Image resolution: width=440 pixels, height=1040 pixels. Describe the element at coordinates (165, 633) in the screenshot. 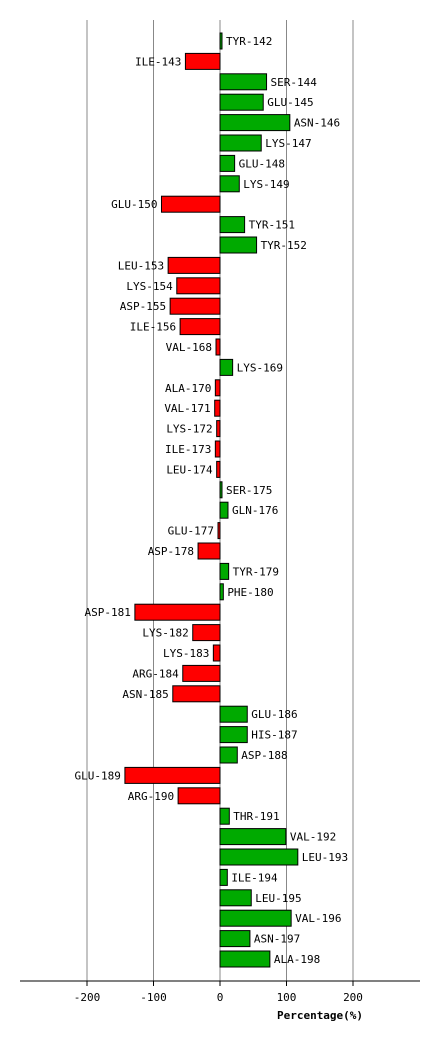

I see `label-lys-182: LYS-182` at that location.